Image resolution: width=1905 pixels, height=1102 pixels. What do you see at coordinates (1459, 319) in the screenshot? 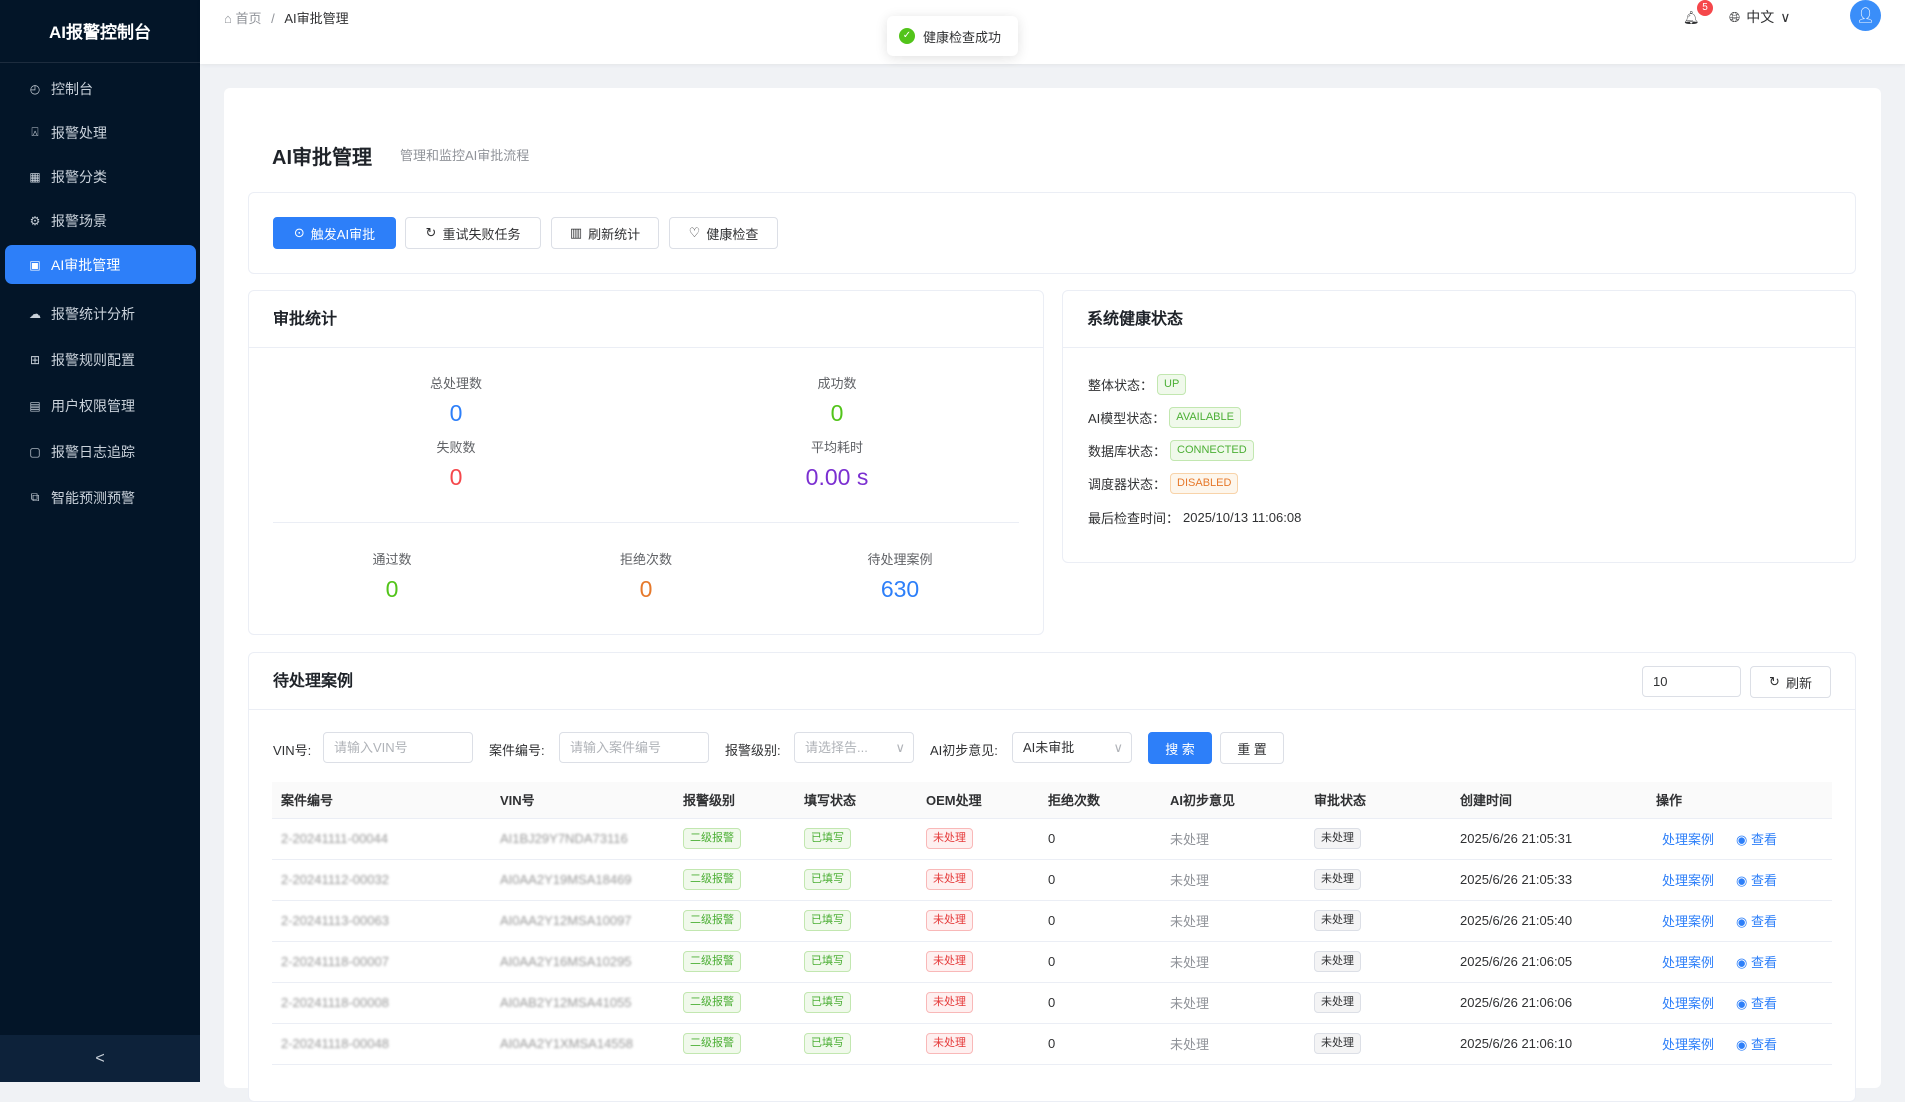
I see `health-title: 系统健康状态` at bounding box center [1459, 319].